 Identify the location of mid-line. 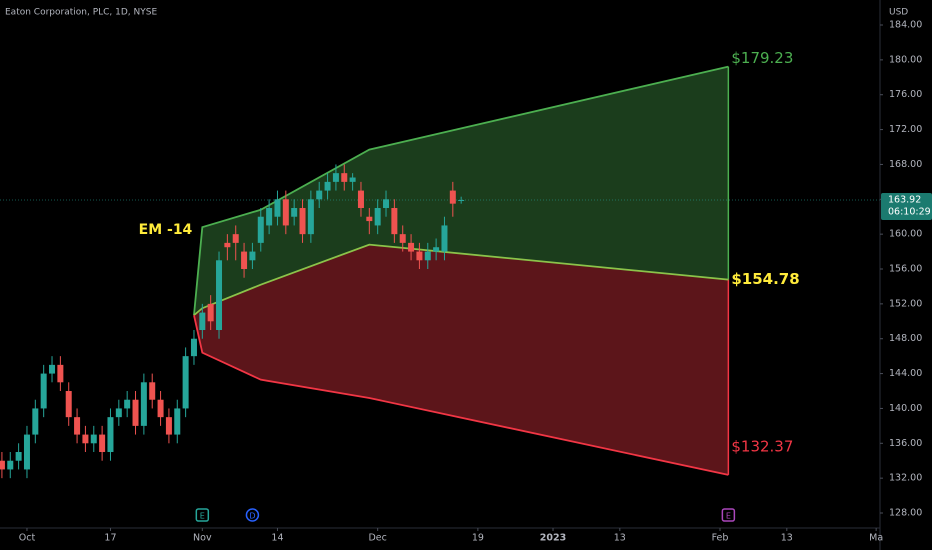
(461, 279).